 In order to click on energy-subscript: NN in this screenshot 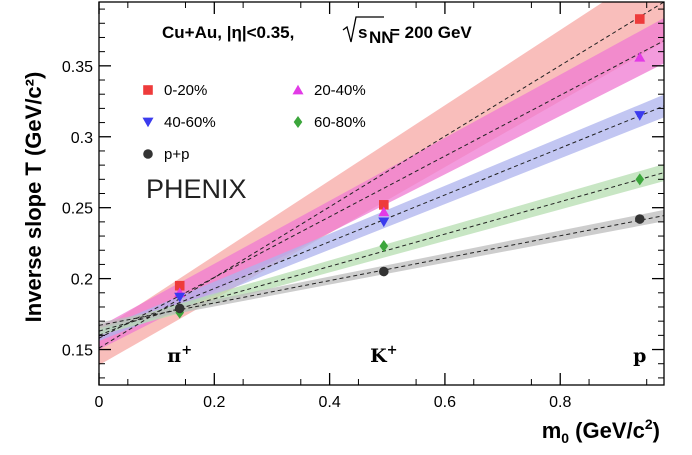, I will do `click(381, 37)`.